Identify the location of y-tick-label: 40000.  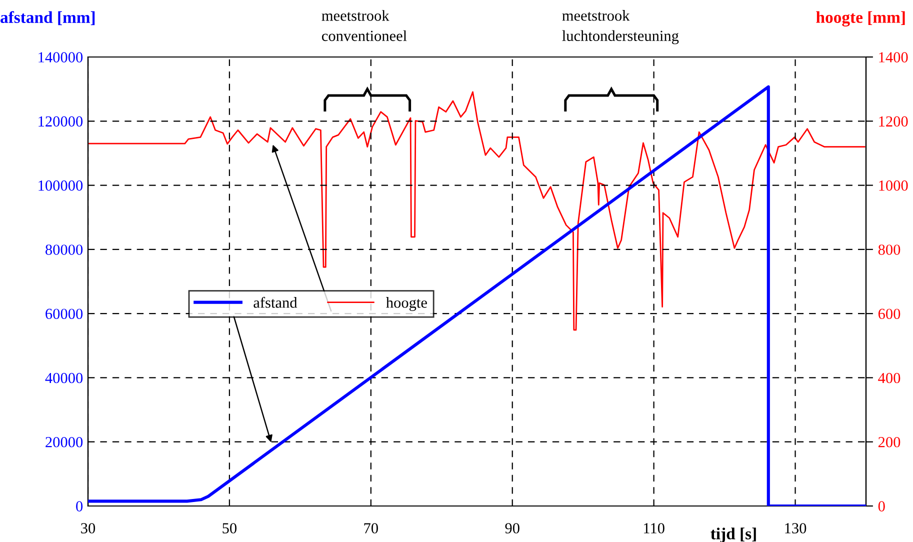
(64, 378).